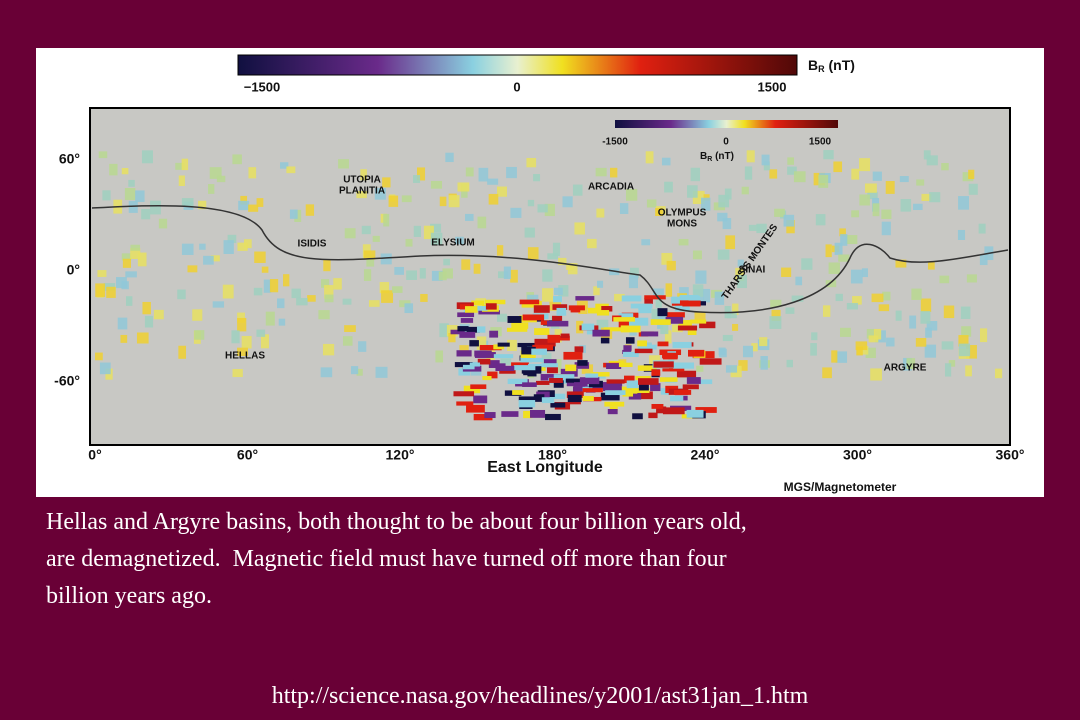 Image resolution: width=1080 pixels, height=720 pixels. What do you see at coordinates (94, 455) in the screenshot?
I see `lon-label: 0°` at bounding box center [94, 455].